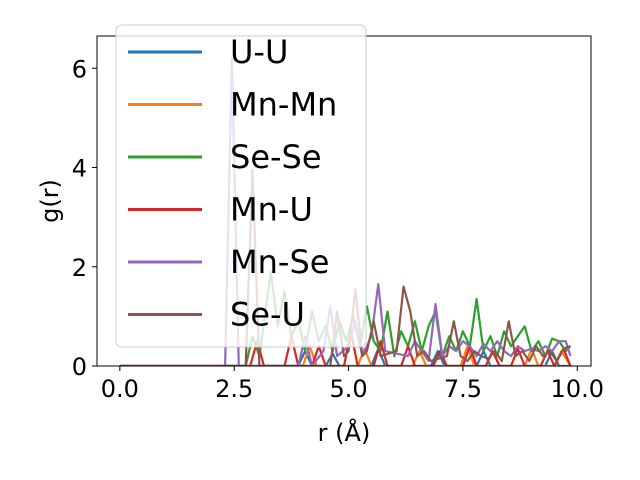 Image resolution: width=640 pixels, height=480 pixels. Describe the element at coordinates (259, 52) in the screenshot. I see `legend-label-u-u: U-U` at that location.